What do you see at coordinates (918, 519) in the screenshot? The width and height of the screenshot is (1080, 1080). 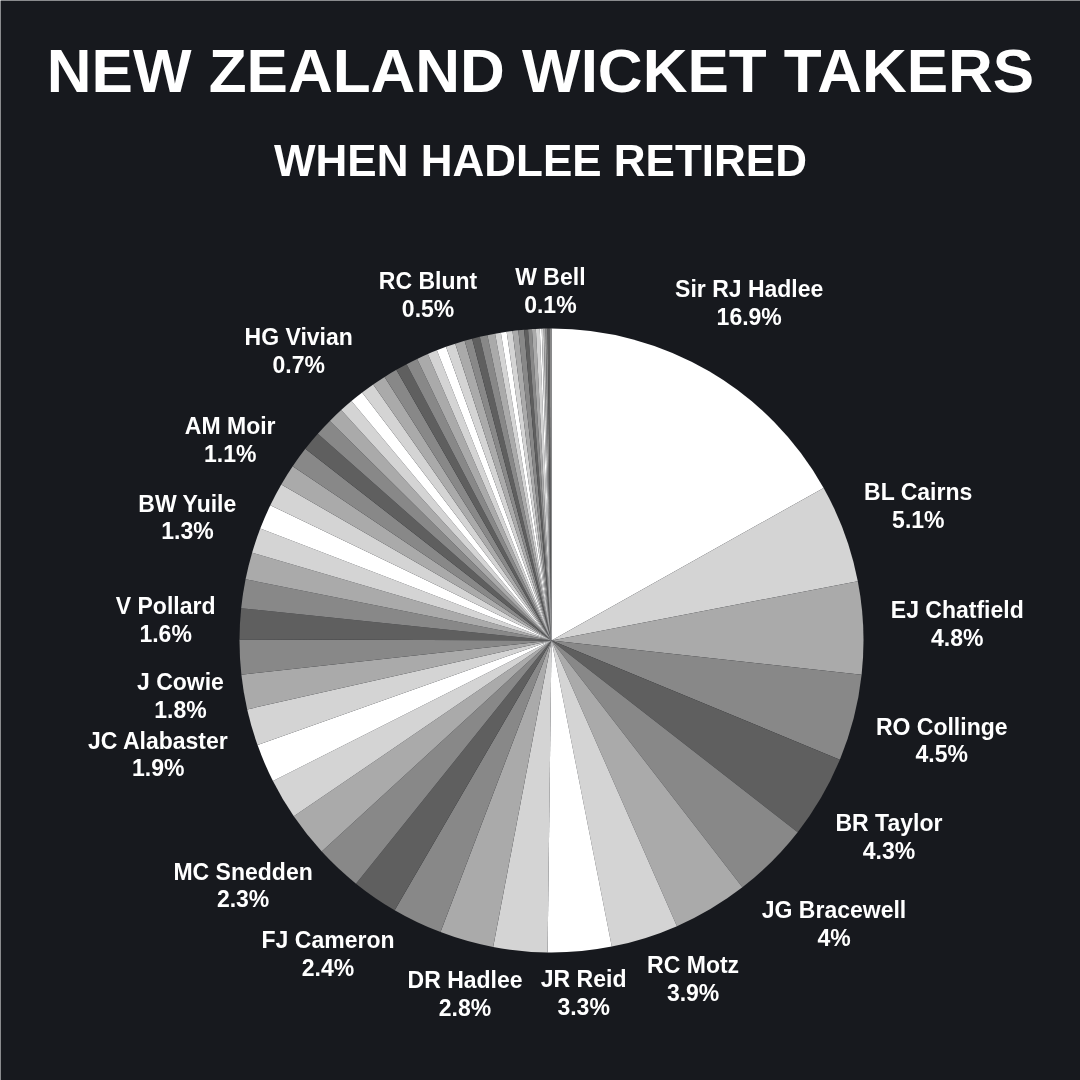 I see `data-label: 5.1%` at bounding box center [918, 519].